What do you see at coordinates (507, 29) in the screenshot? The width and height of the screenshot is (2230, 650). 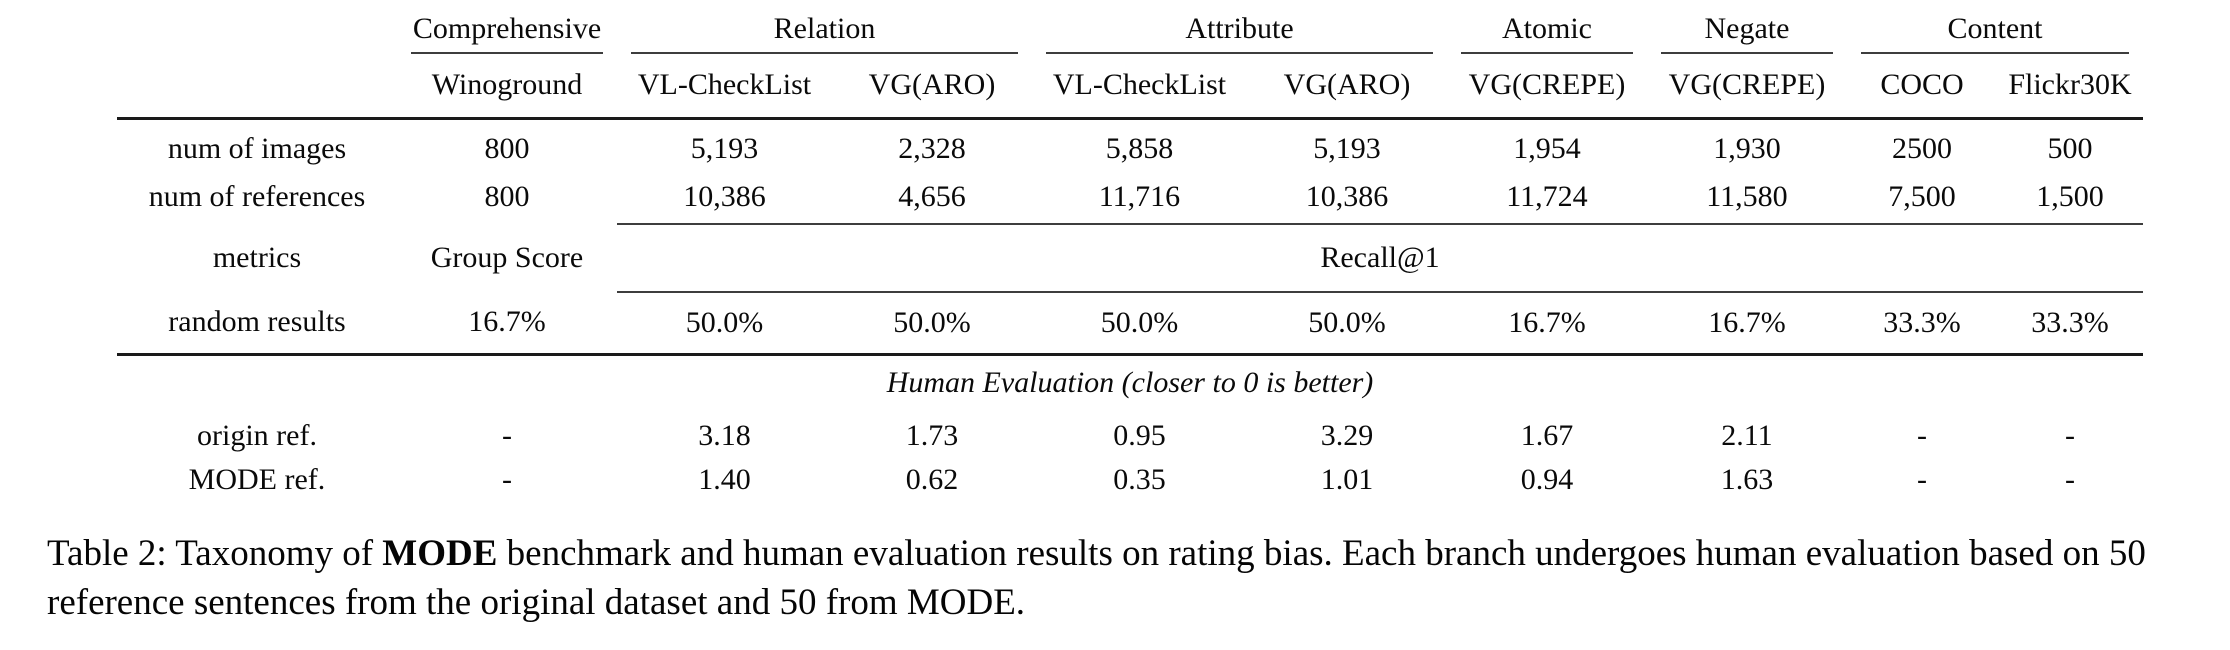 I see `group-header-comprehensive: Comprehensive` at bounding box center [507, 29].